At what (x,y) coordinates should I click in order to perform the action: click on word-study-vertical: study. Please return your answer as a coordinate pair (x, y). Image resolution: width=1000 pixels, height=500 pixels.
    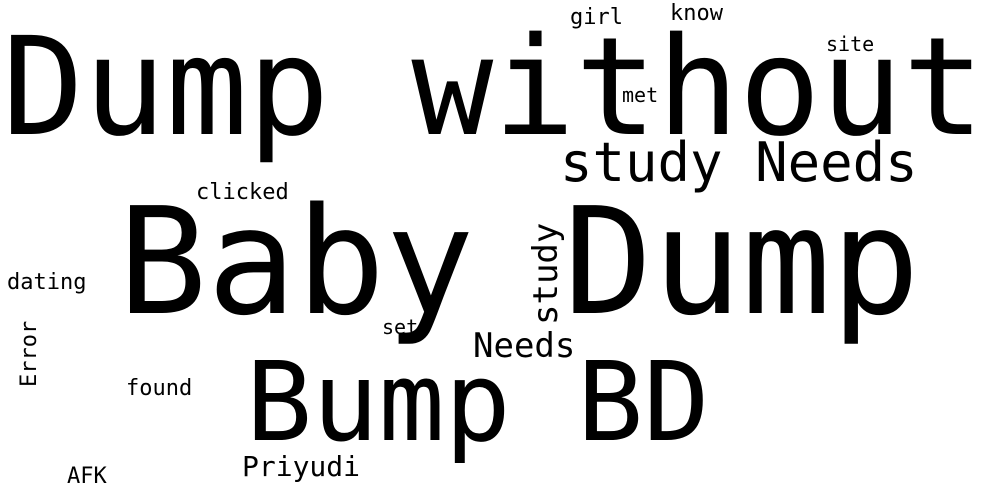
    Looking at the image, I should click on (546, 273).